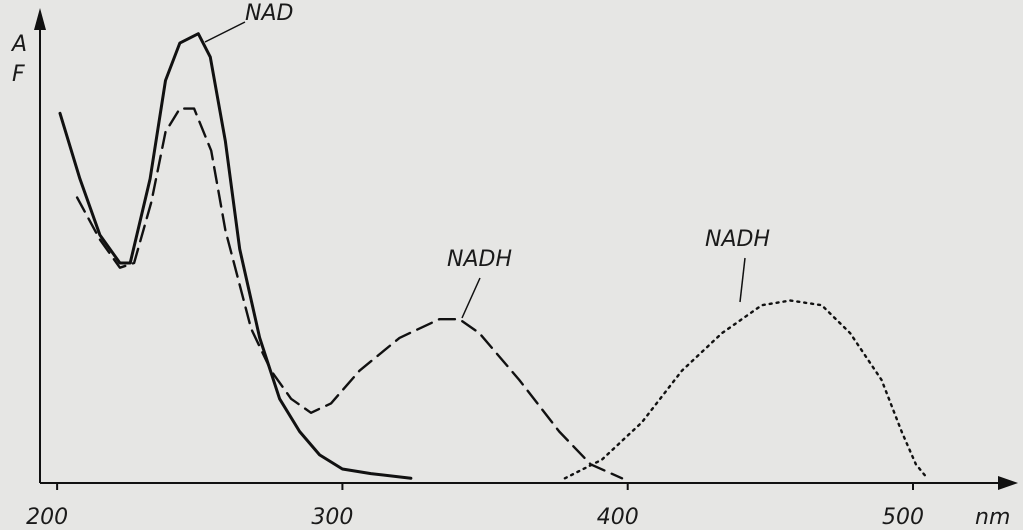 The width and height of the screenshot is (1023, 530). I want to click on annotation: NAD, so click(269, 13).